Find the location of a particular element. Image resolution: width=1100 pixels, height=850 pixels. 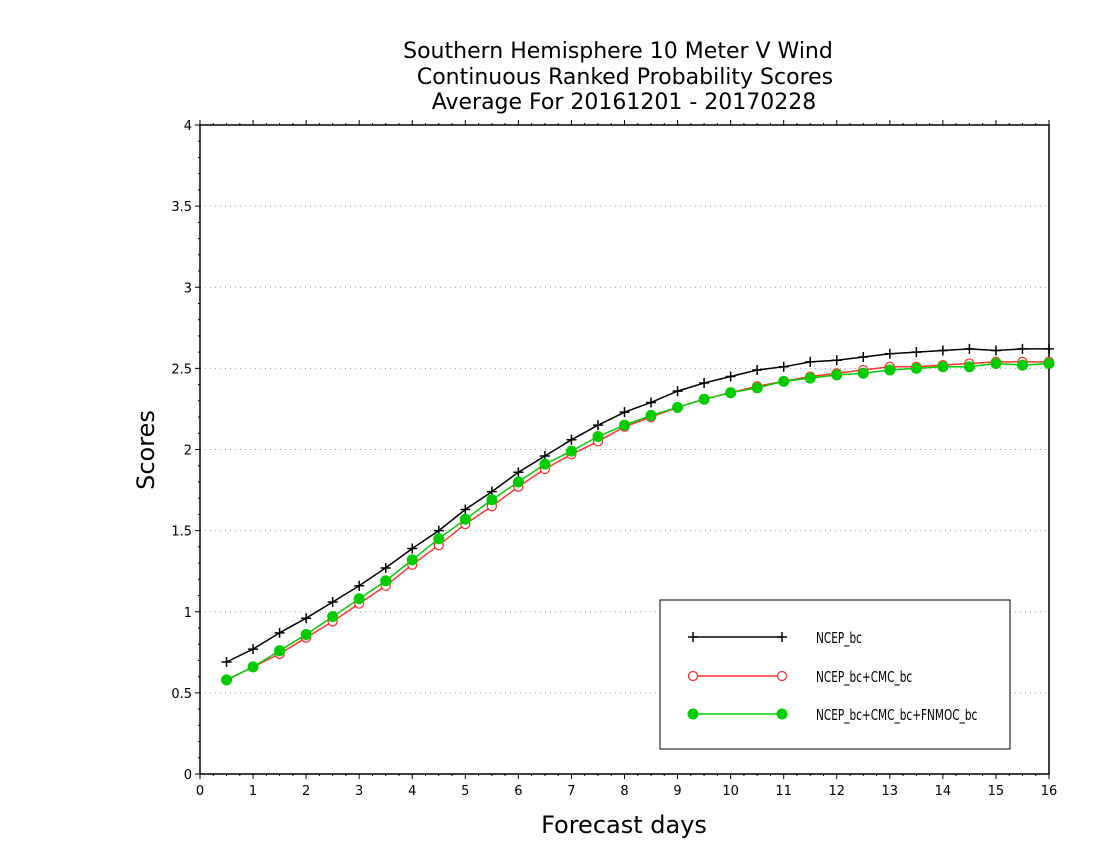

x-tick-label-10: 10 is located at coordinates (730, 791).